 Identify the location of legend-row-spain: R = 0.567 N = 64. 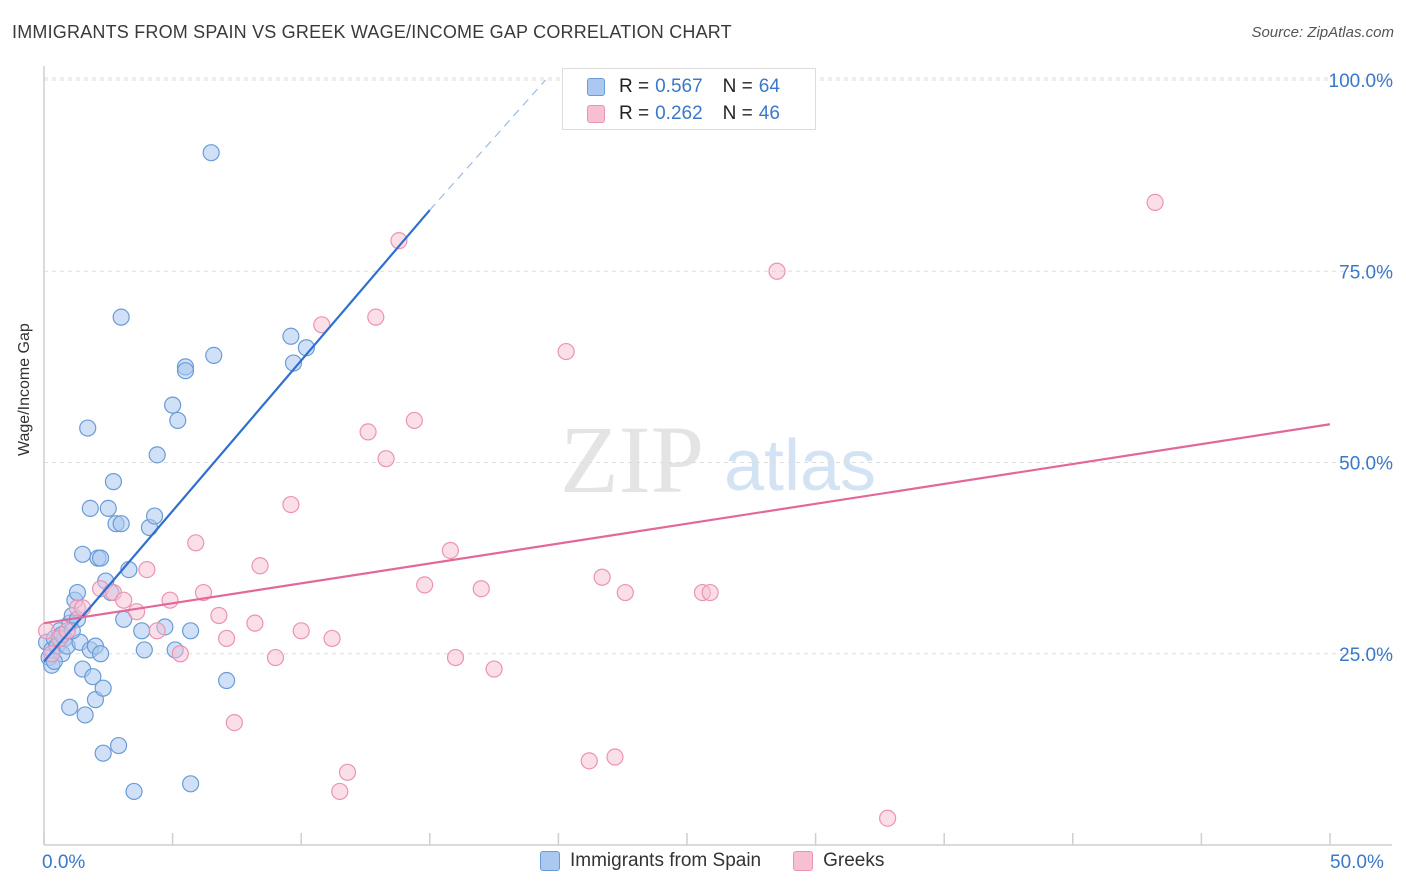
(683, 87).